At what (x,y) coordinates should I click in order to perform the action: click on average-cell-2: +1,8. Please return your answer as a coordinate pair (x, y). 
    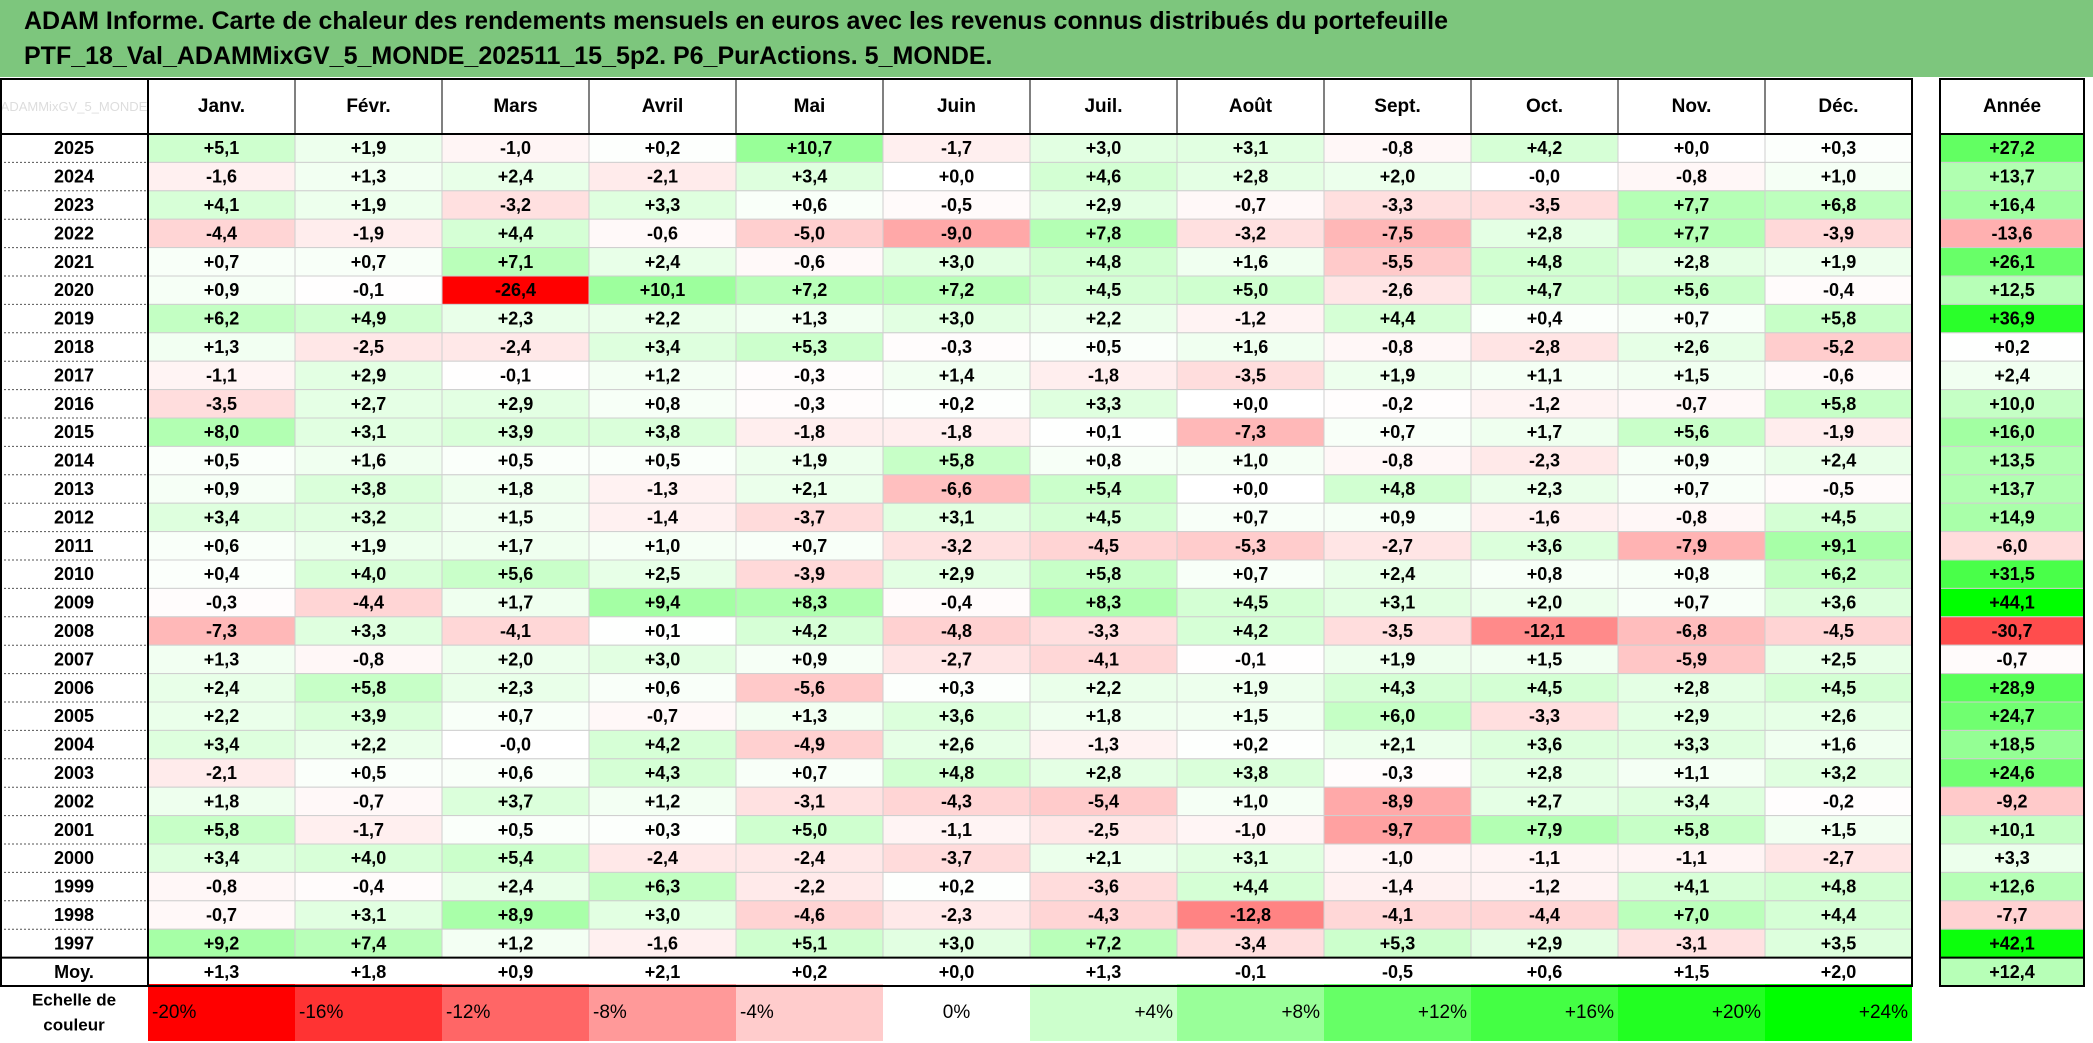
    Looking at the image, I should click on (369, 972).